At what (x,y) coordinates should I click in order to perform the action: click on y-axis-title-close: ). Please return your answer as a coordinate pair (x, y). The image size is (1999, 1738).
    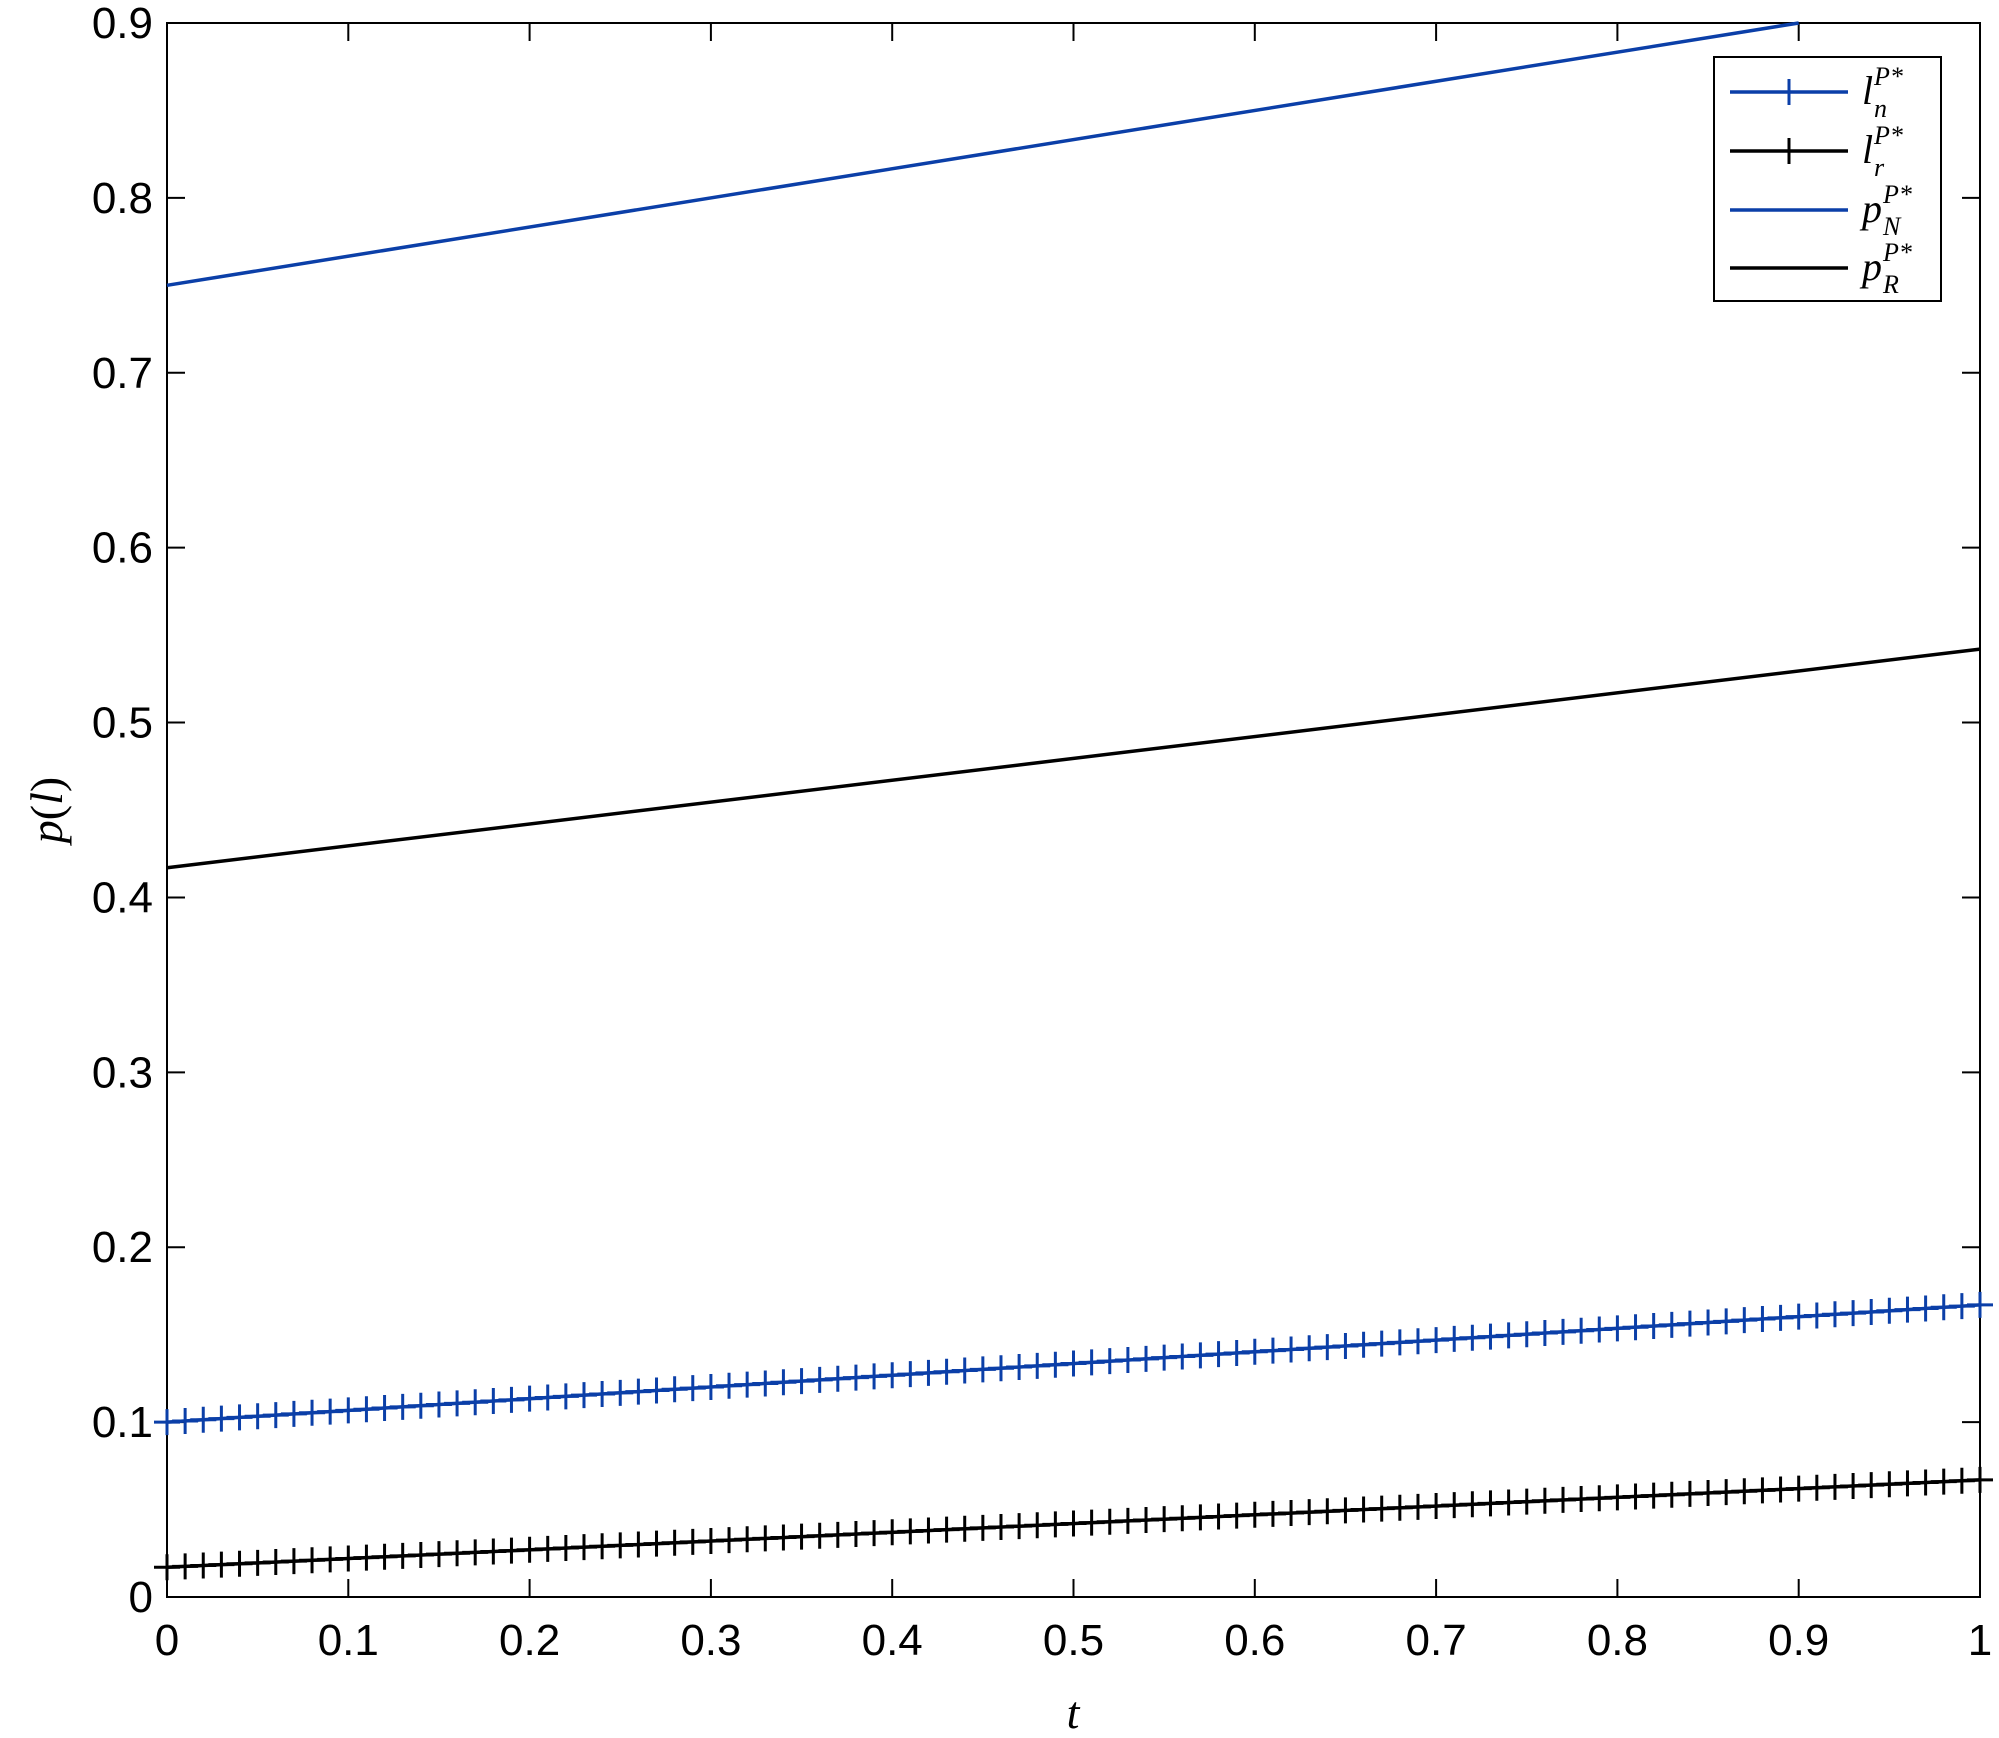
    Looking at the image, I should click on (46, 784).